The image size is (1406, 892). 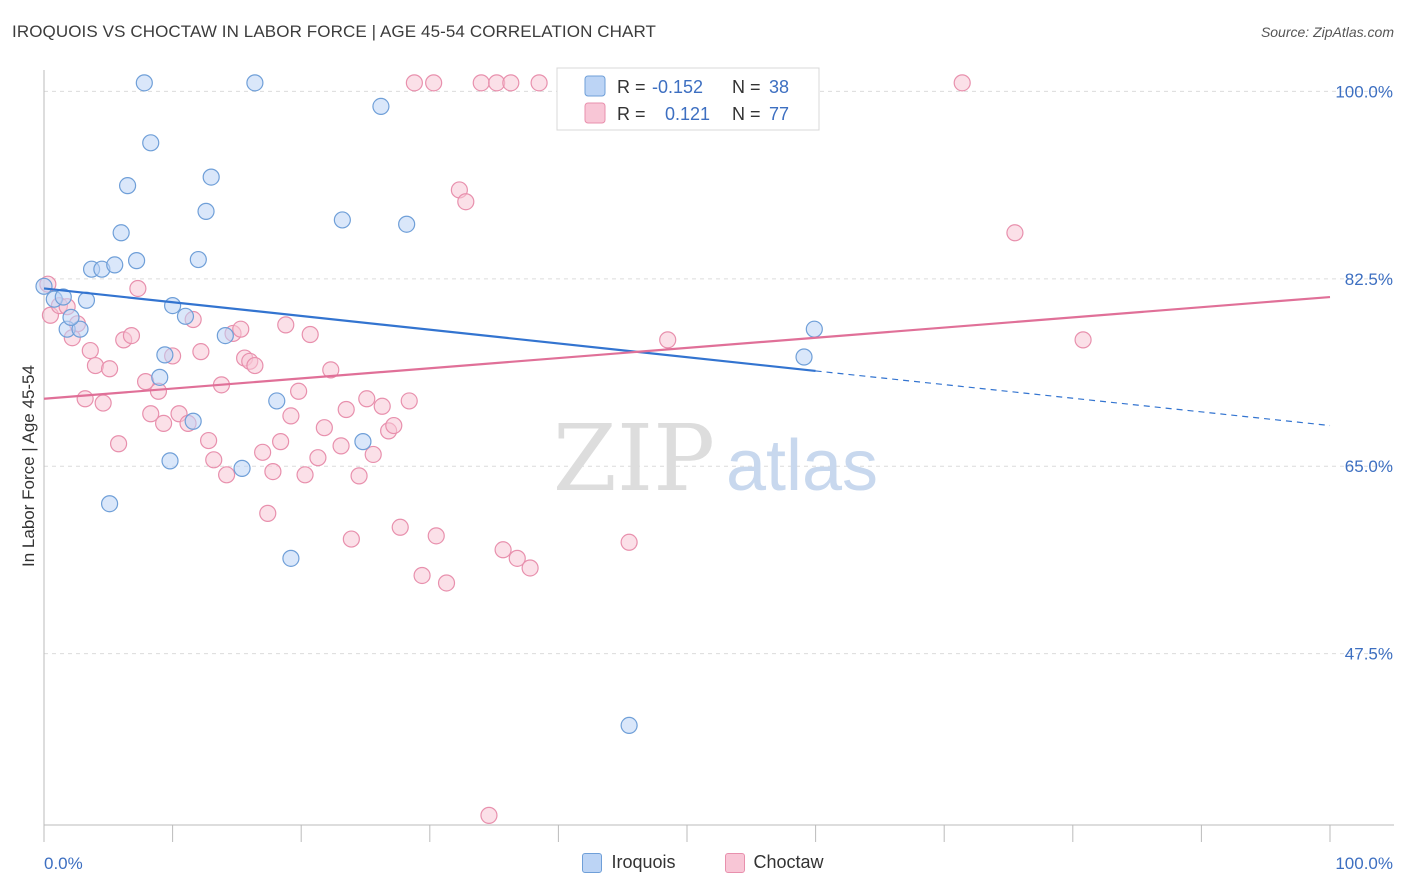 I want to click on y-tick-label: 100.0%, so click(x=1364, y=91).